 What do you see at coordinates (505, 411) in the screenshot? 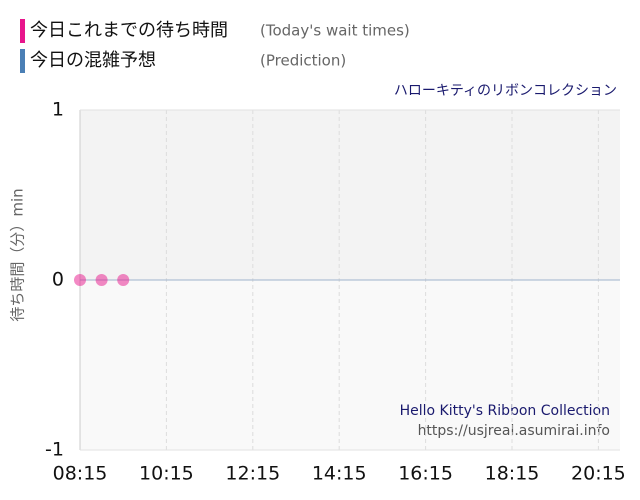
I see `watermark: Hello Kitty's Ribbon Collection` at bounding box center [505, 411].